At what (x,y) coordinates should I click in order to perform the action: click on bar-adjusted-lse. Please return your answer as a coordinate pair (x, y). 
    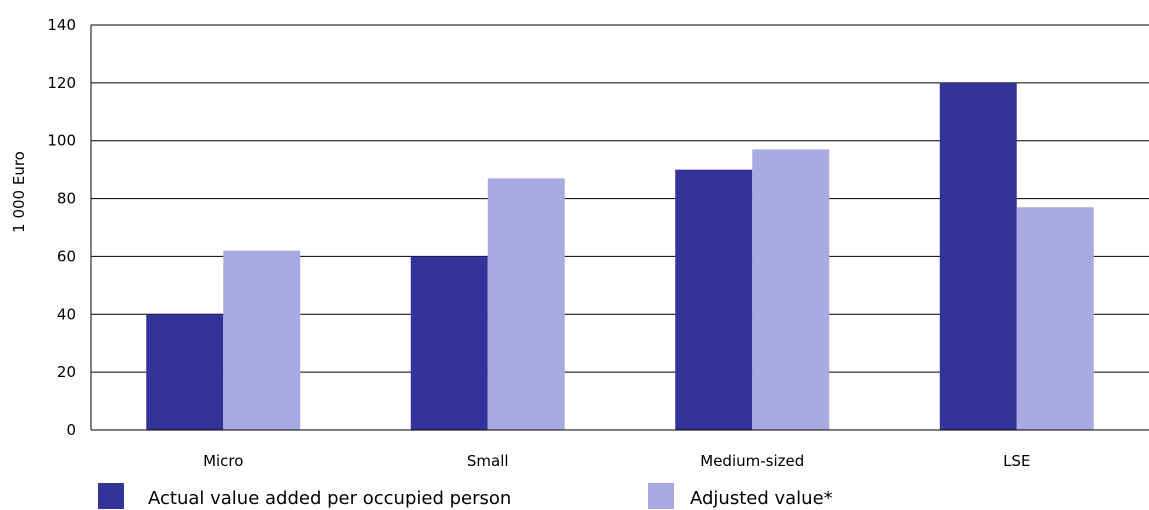
    Looking at the image, I should click on (1055, 318).